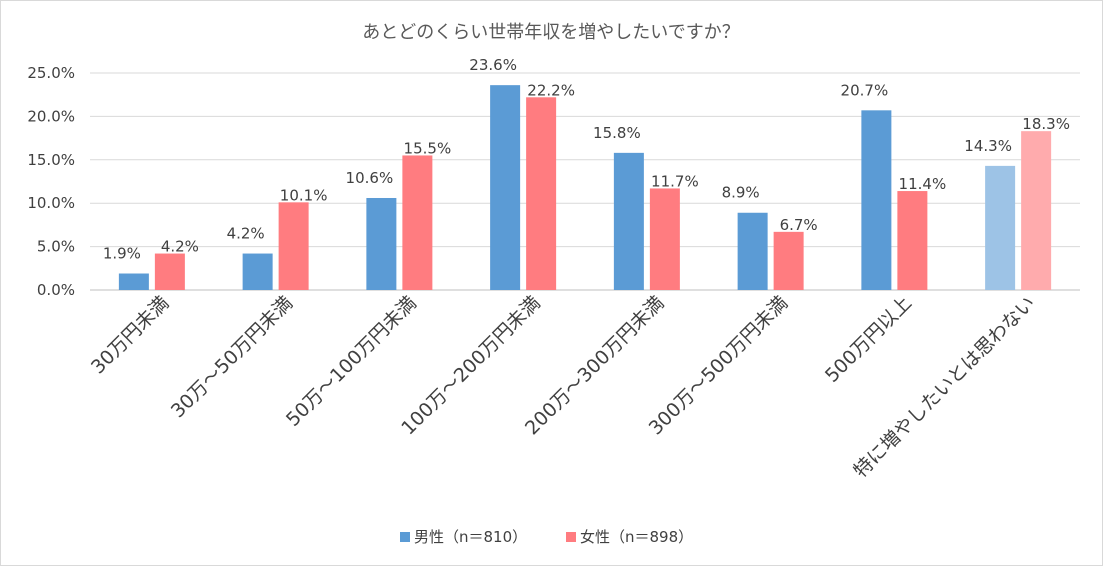 This screenshot has height=566, width=1103. Describe the element at coordinates (51, 160) in the screenshot. I see `y-tick-label: 15.0%` at that location.